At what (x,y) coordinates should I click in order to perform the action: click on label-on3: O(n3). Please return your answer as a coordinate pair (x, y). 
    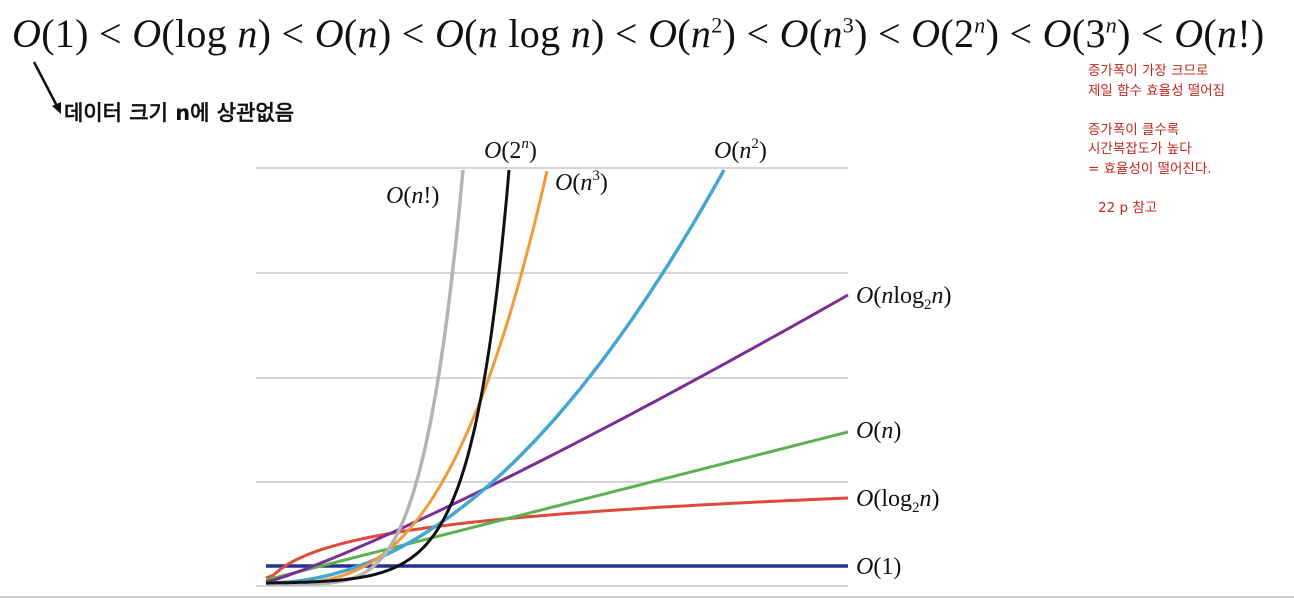
    Looking at the image, I should click on (581, 182).